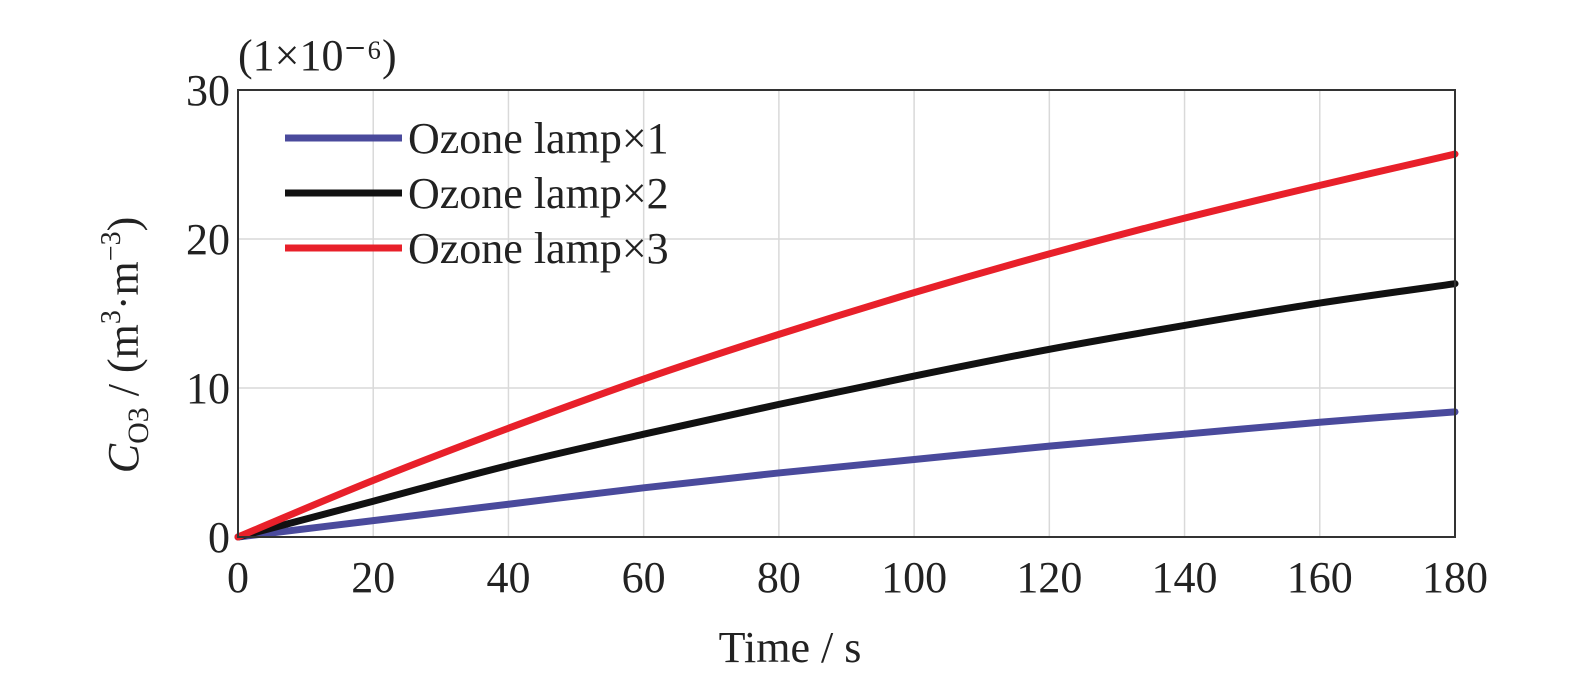 This screenshot has width=1575, height=682. Describe the element at coordinates (123, 458) in the screenshot. I see `y-axis-symbol: C` at that location.